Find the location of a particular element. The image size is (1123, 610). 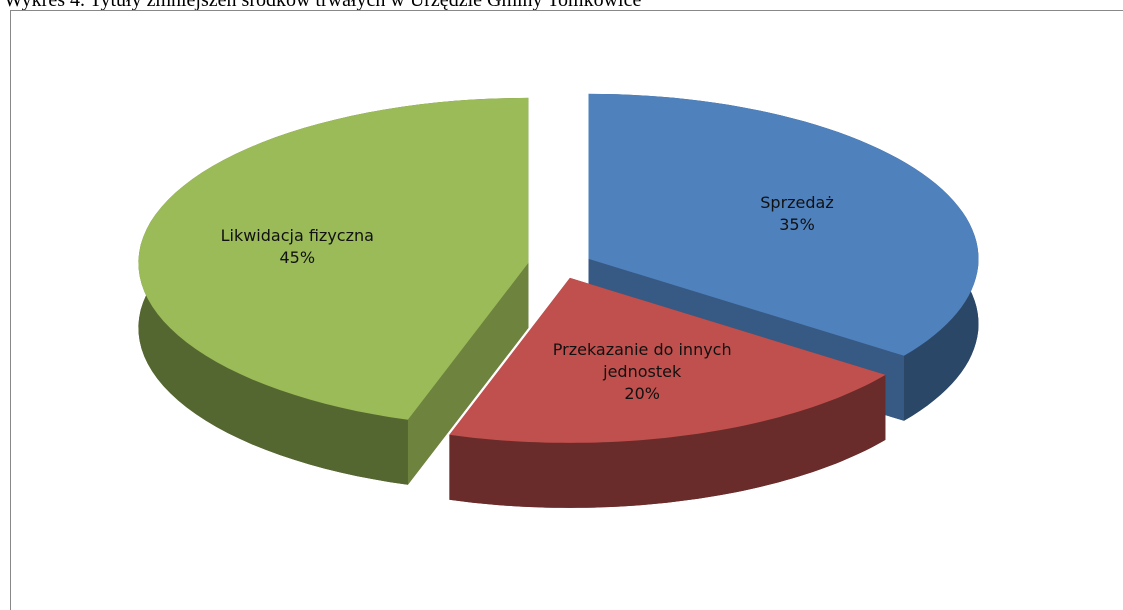

slice-wall is located at coordinates (667, 441).